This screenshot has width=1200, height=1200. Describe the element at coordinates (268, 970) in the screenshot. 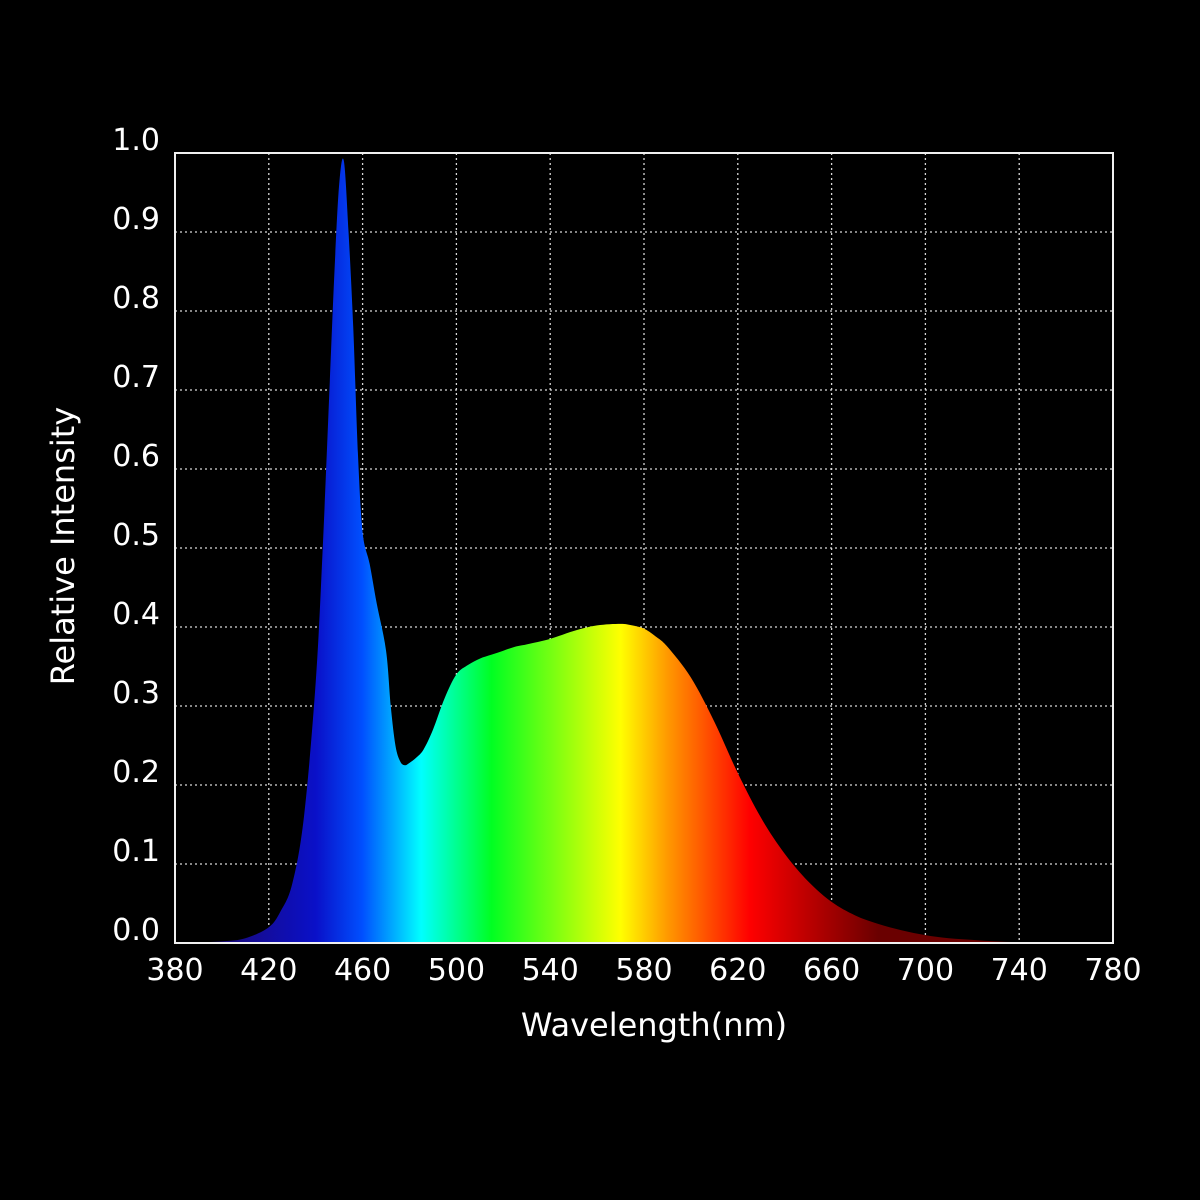

I see `x-tick-label: 420` at that location.